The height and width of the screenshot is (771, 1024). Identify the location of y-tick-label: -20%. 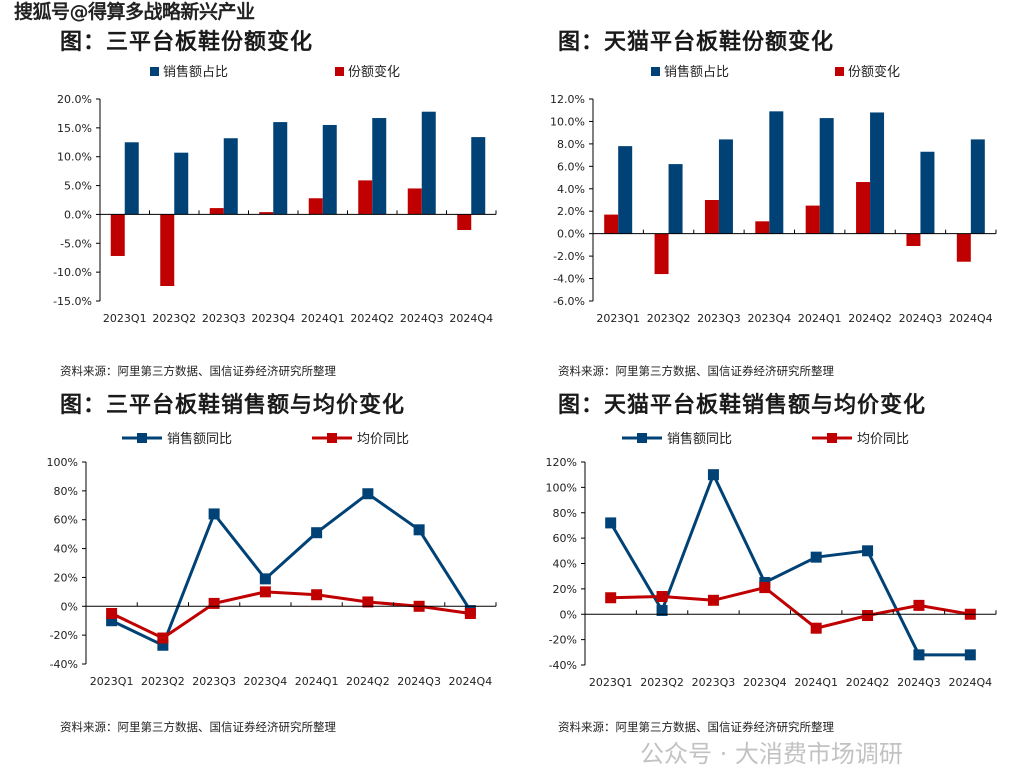
(563, 640).